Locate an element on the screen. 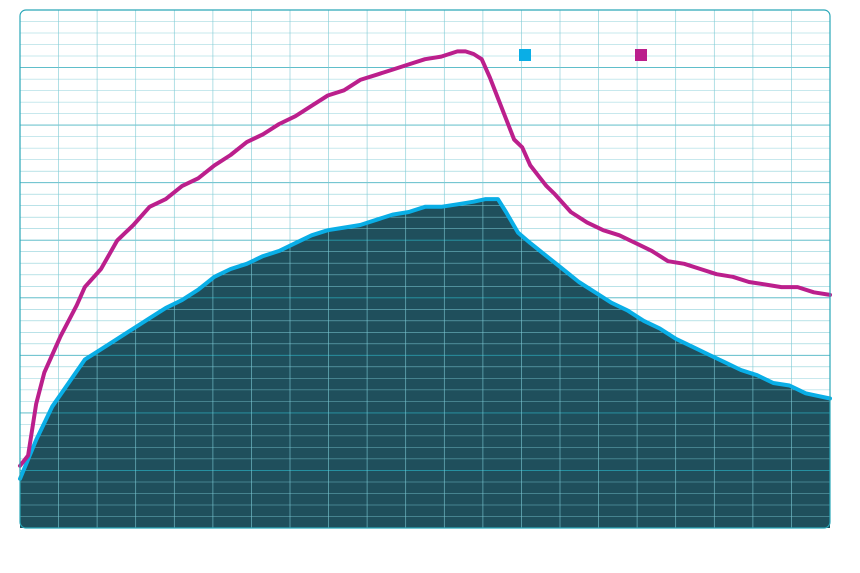 The width and height of the screenshot is (860, 573). legend is located at coordinates (583, 55).